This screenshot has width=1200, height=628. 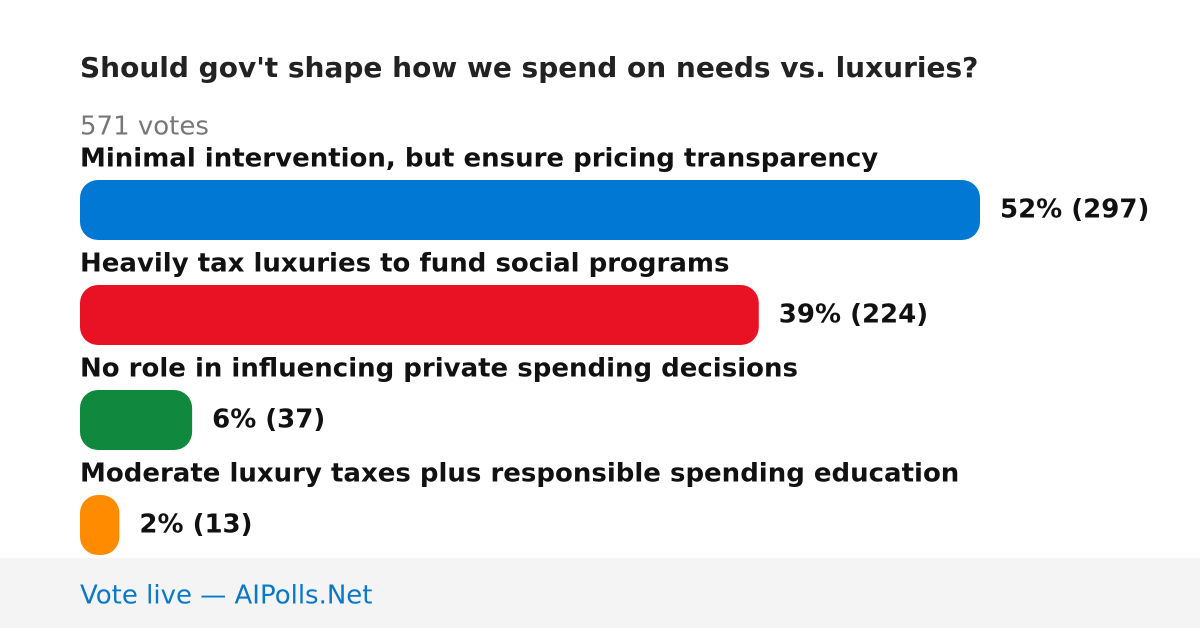 I want to click on value-label: 52% (297), so click(x=1074, y=210).